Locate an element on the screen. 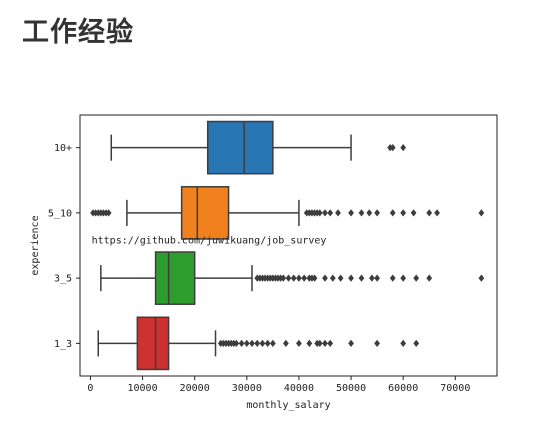 This screenshot has width=550, height=447. x-tick-label: 20000 is located at coordinates (195, 388).